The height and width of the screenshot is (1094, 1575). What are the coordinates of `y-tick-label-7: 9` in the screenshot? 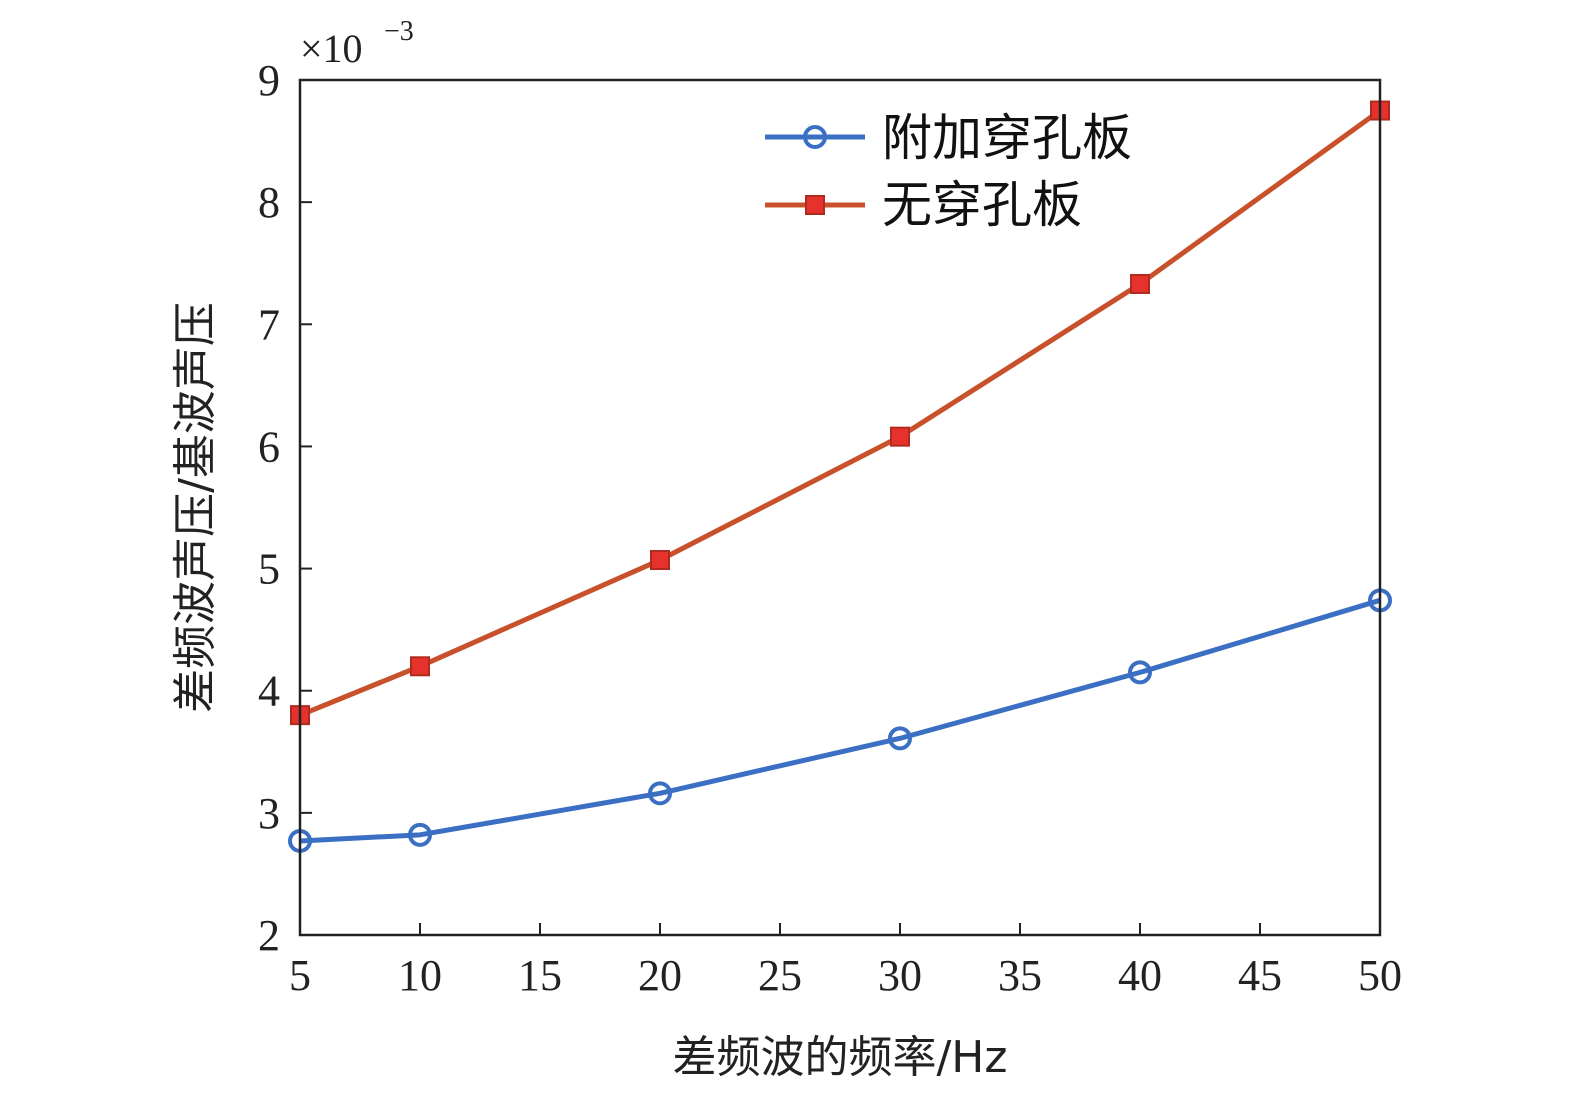 It's located at (269, 80).